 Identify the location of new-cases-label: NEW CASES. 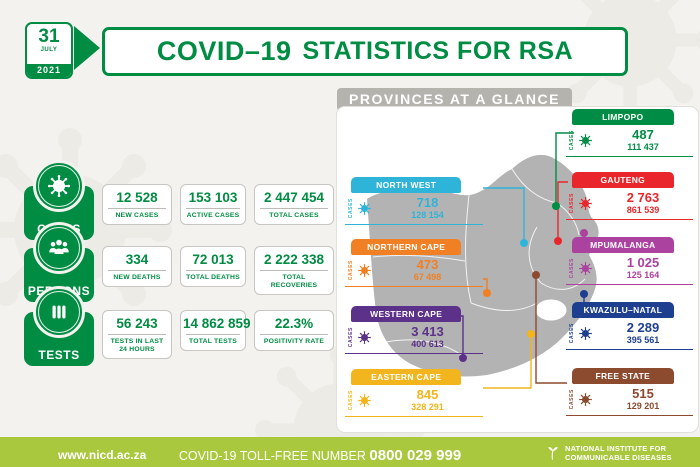
(137, 214).